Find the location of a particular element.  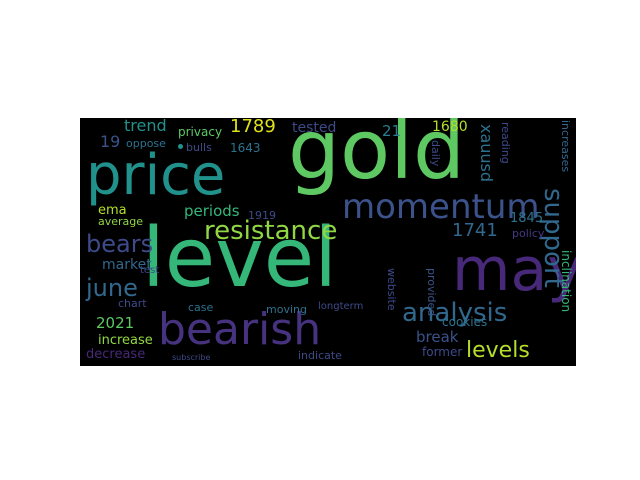

word-ema: ema is located at coordinates (112, 210).